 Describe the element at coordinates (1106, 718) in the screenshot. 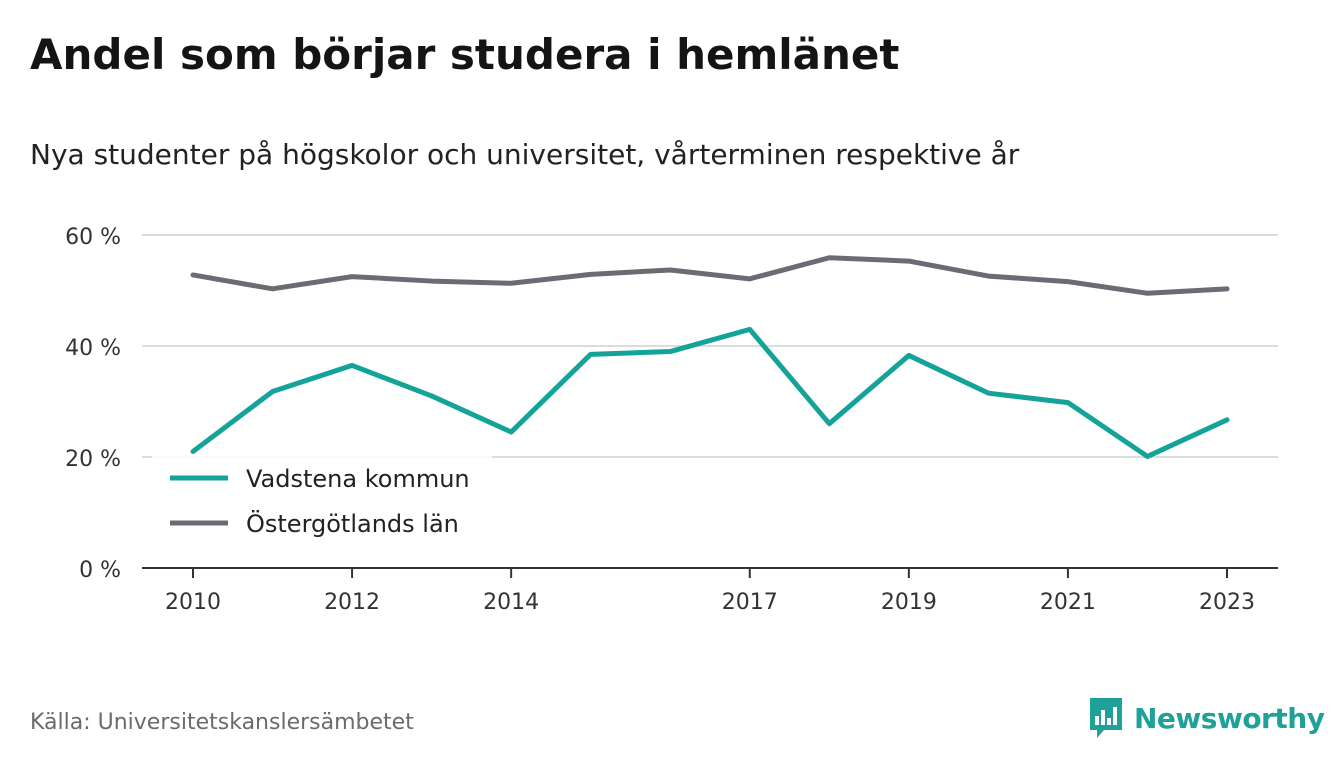

I see `newsworthy-logo-icon` at that location.